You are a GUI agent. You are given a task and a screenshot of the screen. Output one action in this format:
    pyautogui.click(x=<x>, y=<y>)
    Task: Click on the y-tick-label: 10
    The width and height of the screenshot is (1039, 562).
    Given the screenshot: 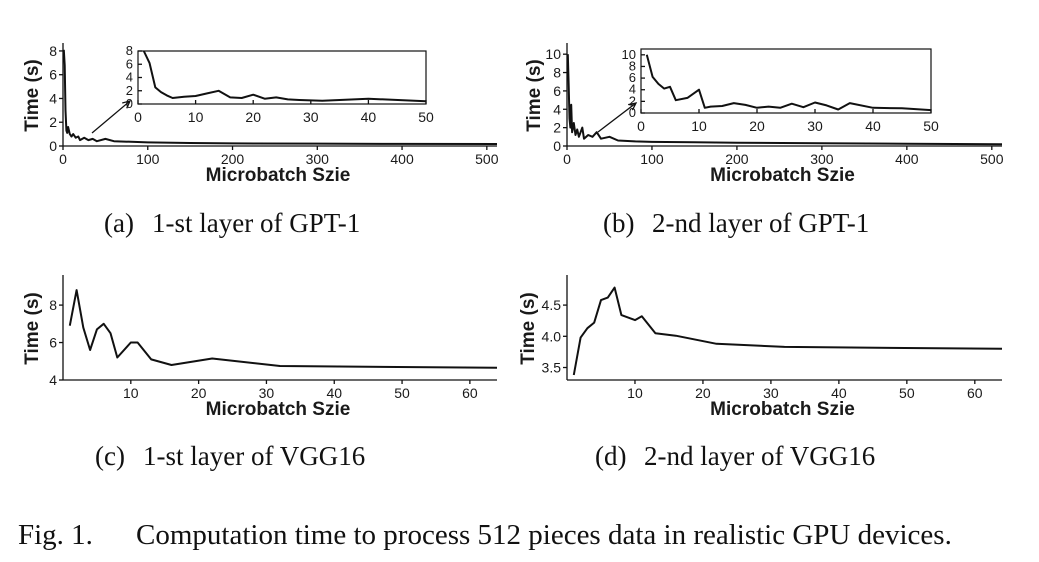 What is the action you would take?
    pyautogui.click(x=553, y=54)
    